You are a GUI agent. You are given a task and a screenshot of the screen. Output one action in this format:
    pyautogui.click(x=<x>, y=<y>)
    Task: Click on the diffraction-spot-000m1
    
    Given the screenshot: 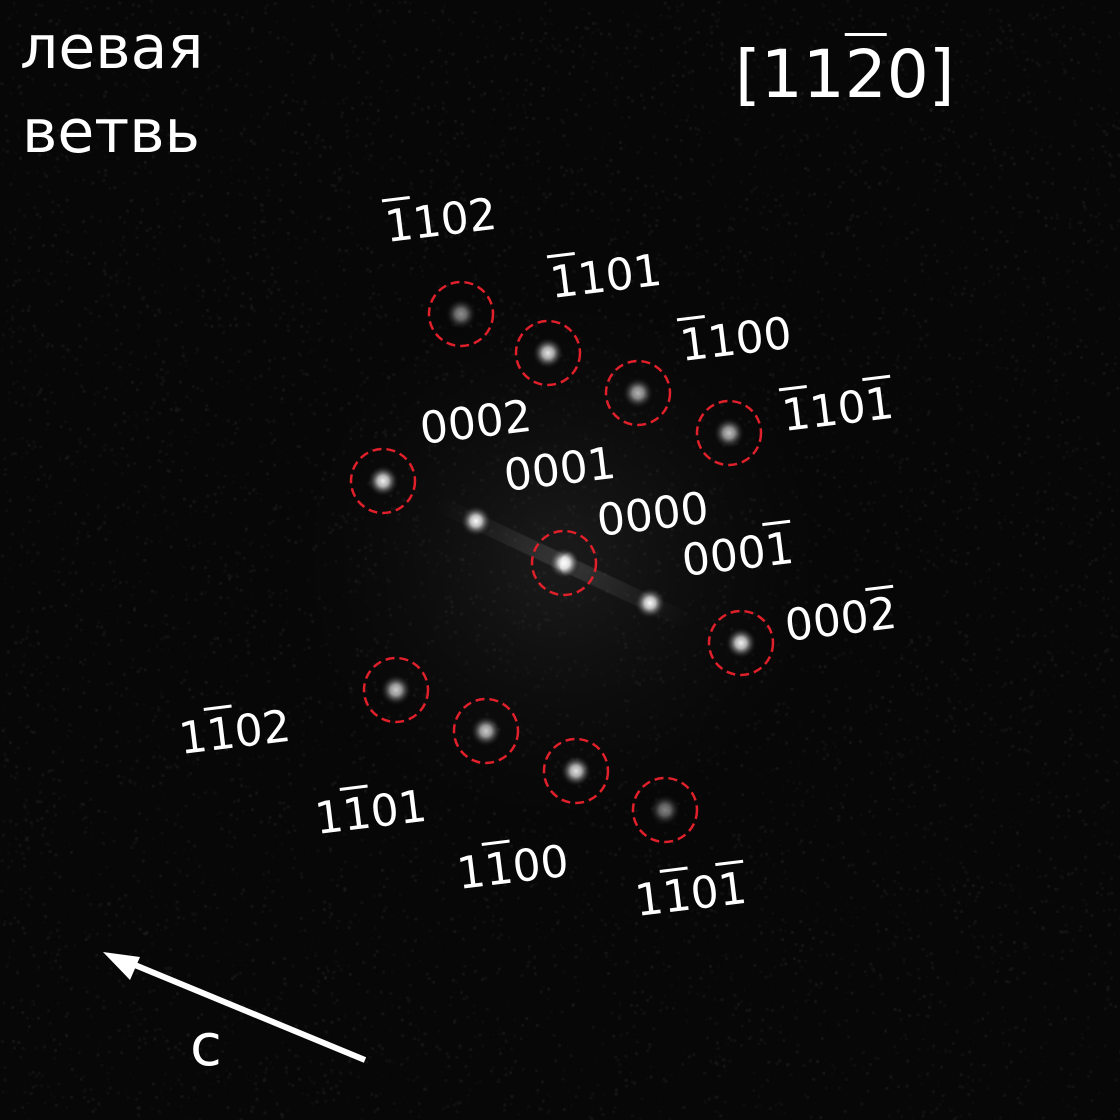 What is the action you would take?
    pyautogui.click(x=650, y=603)
    